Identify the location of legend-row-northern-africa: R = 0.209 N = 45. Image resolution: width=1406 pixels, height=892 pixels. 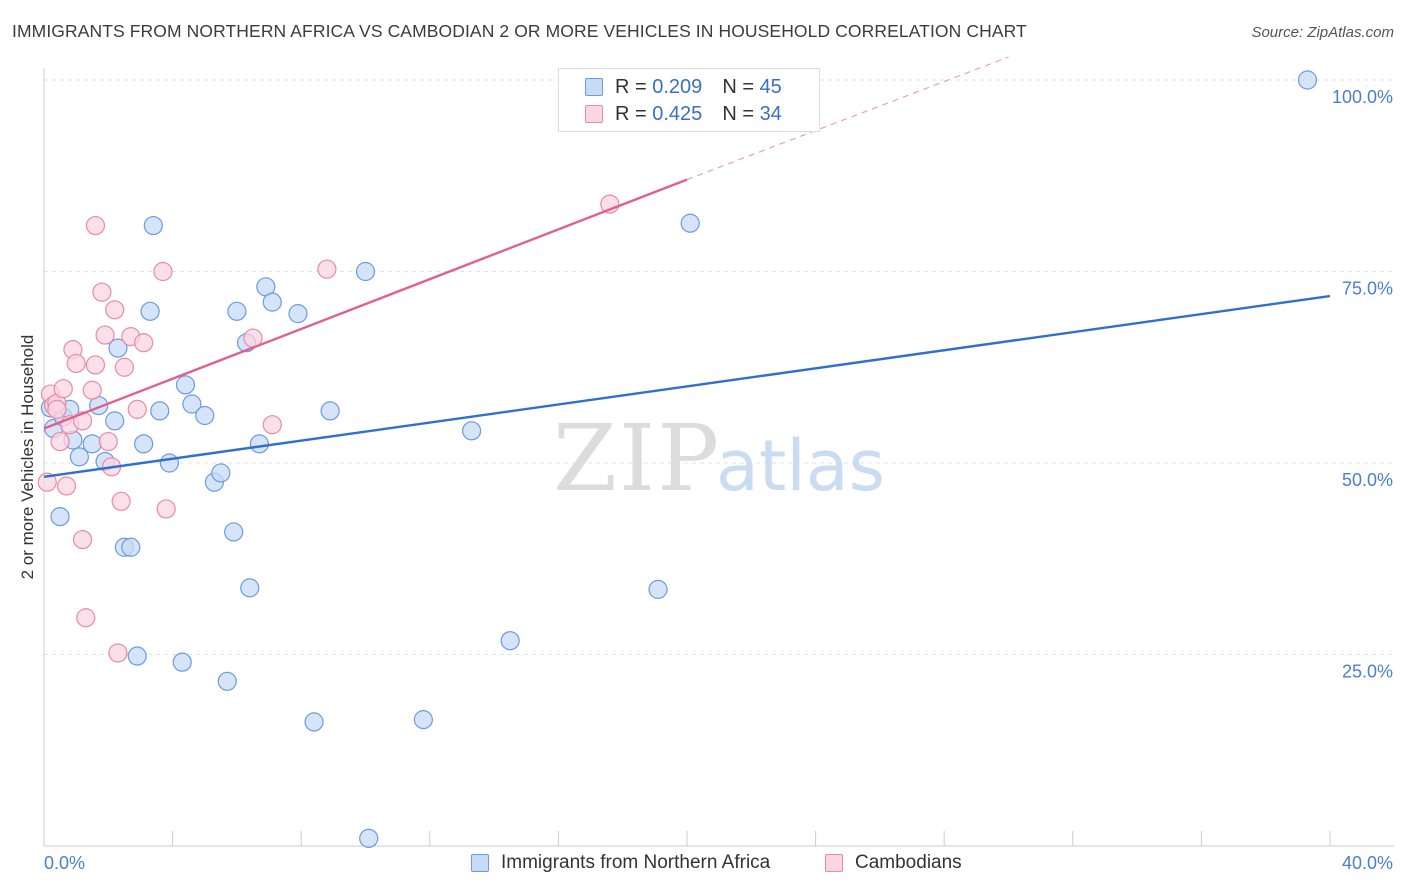
(683, 87).